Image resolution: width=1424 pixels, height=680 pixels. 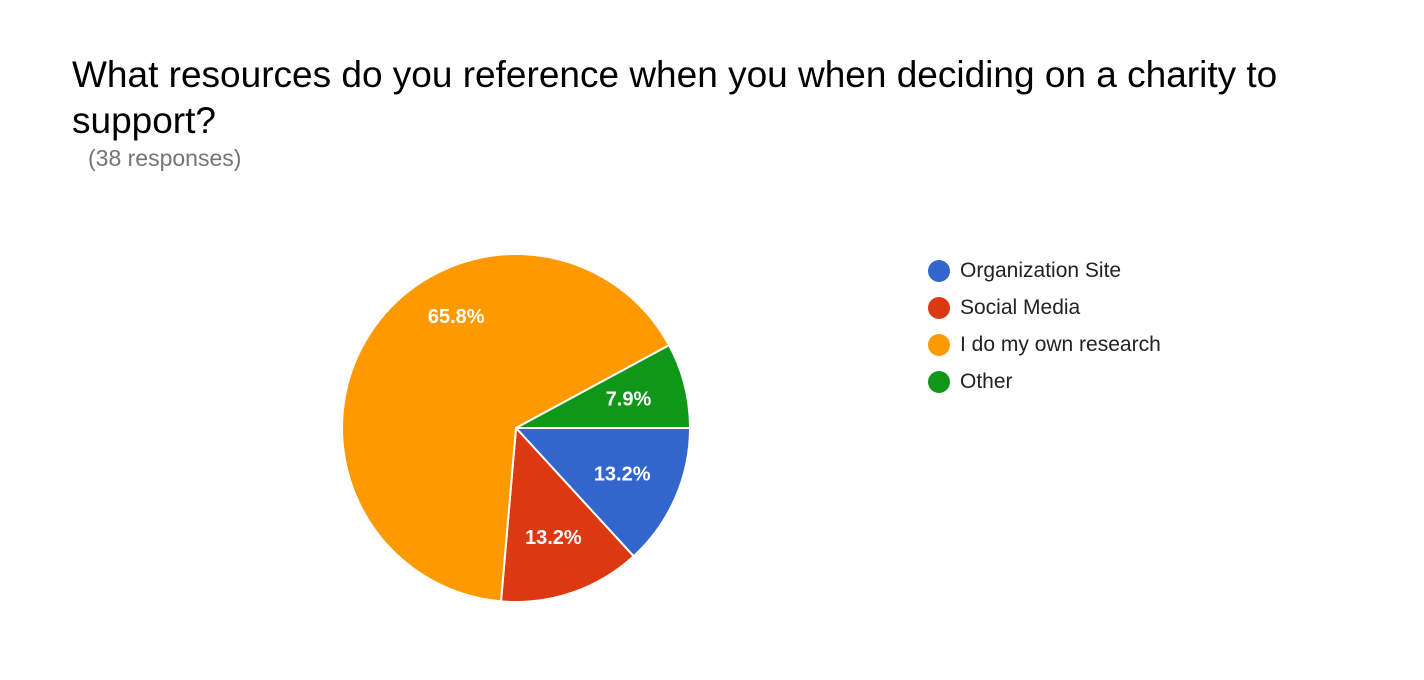 I want to click on response-count: (38 responses), so click(x=165, y=158).